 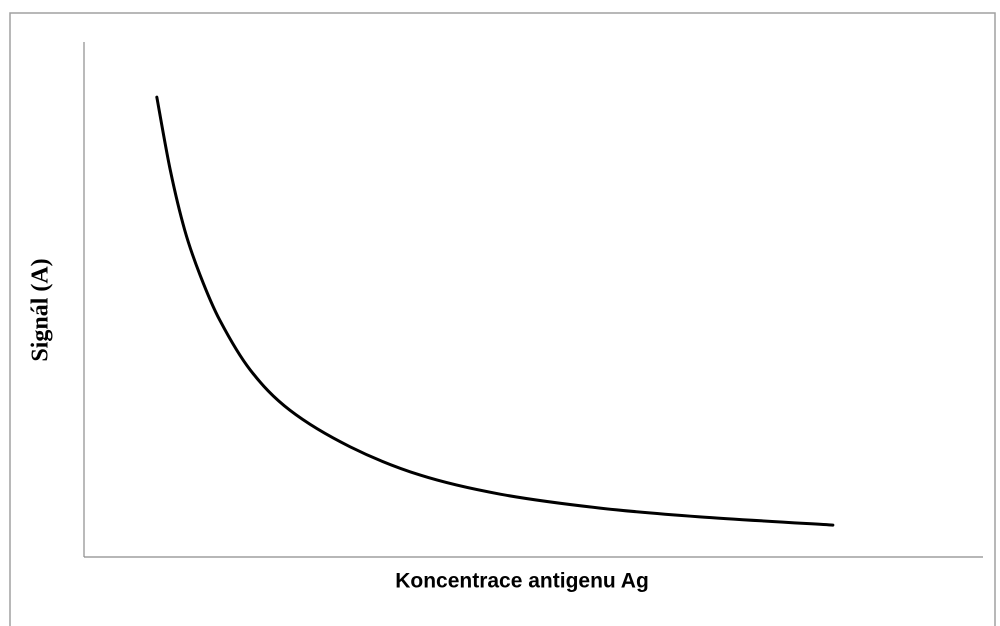 I want to click on y-axis-label: Signál (A), so click(x=41, y=309).